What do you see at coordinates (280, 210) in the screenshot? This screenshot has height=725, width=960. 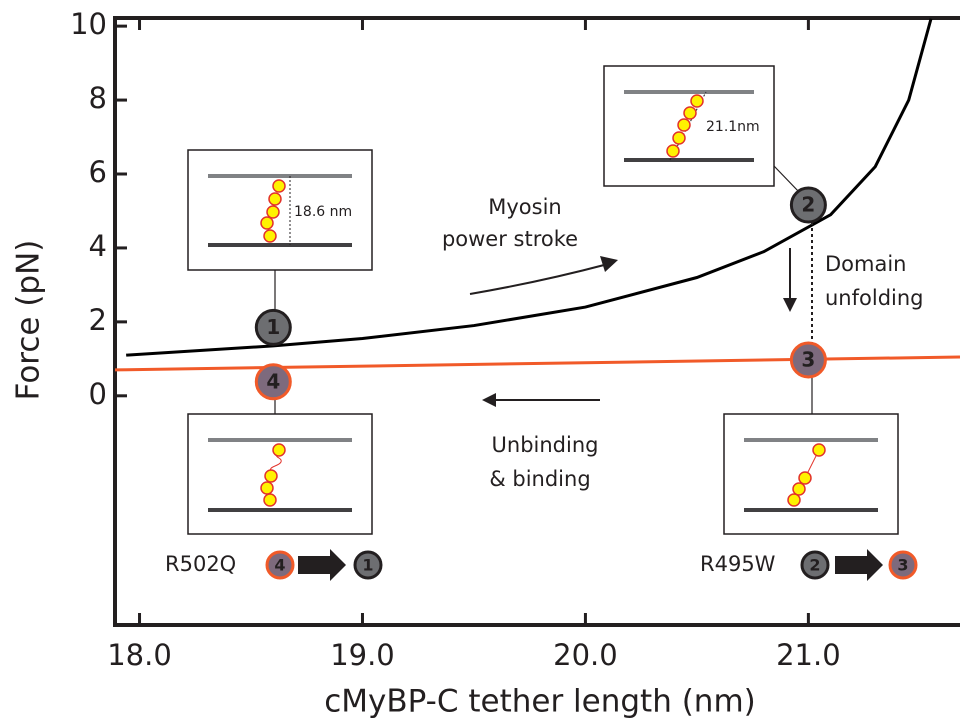 I see `inset-1: 18.6 nm` at bounding box center [280, 210].